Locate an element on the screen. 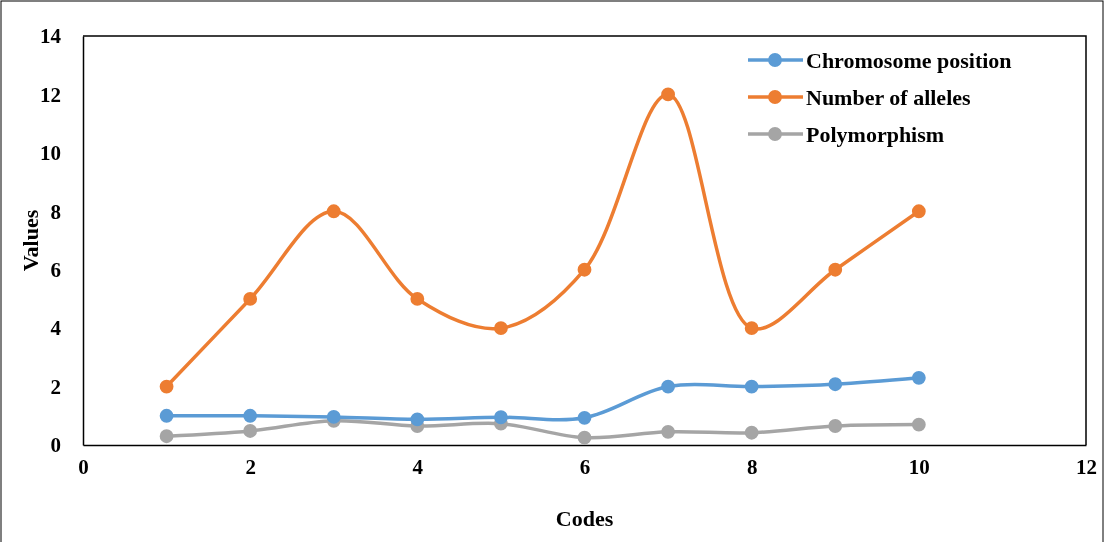 The image size is (1104, 542). y-tick-label: 12 is located at coordinates (50, 94).